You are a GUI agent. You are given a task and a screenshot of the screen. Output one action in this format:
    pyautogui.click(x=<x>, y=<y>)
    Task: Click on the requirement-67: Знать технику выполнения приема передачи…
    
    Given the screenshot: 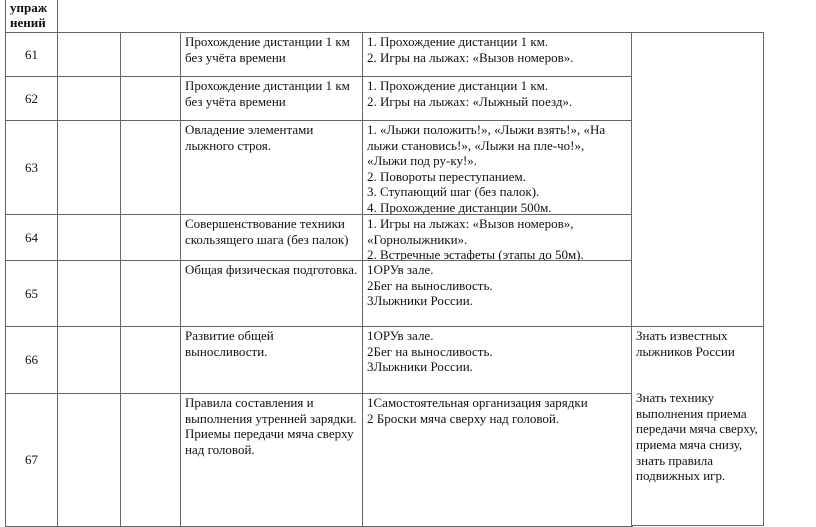 What is the action you would take?
    pyautogui.click(x=697, y=437)
    